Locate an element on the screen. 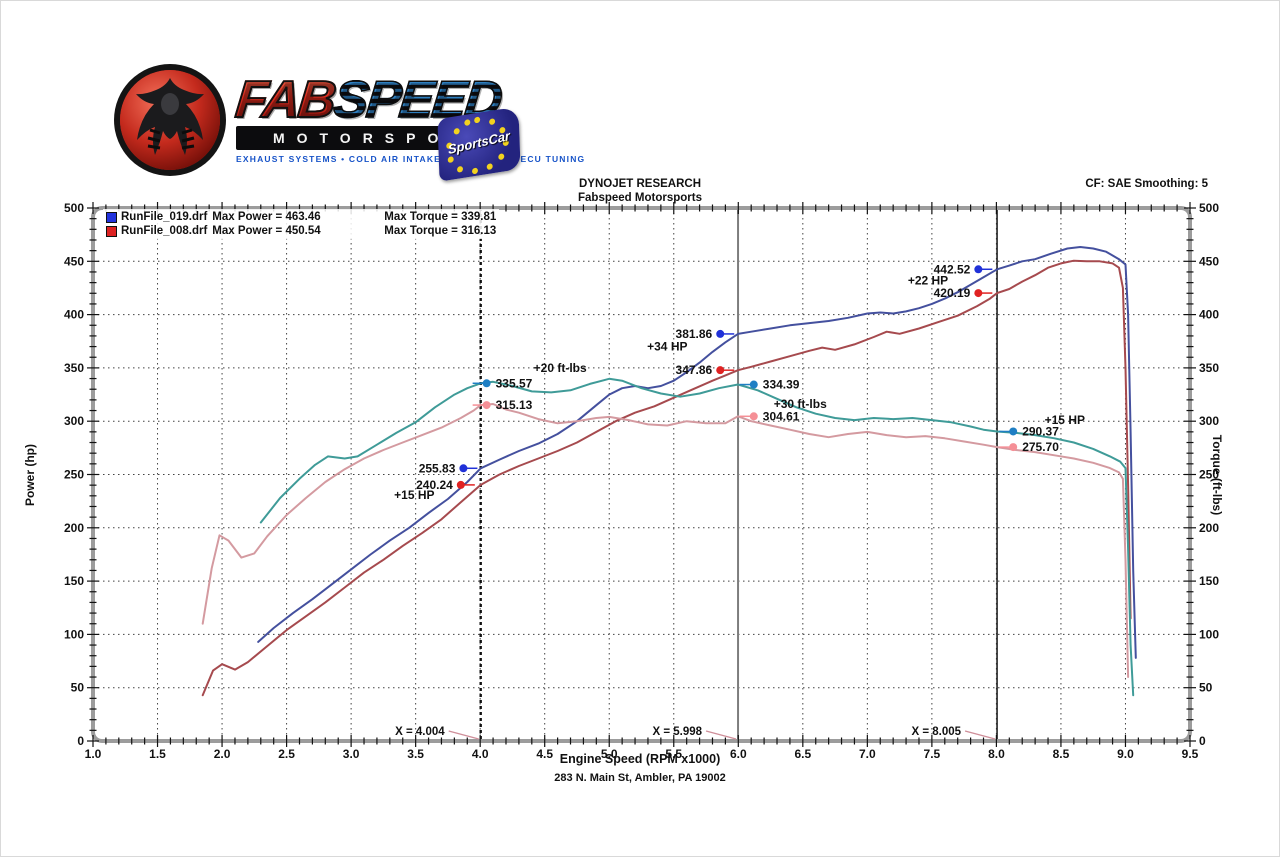 This screenshot has height=857, width=1280. svg-text: 335.57 is located at coordinates (514, 383).